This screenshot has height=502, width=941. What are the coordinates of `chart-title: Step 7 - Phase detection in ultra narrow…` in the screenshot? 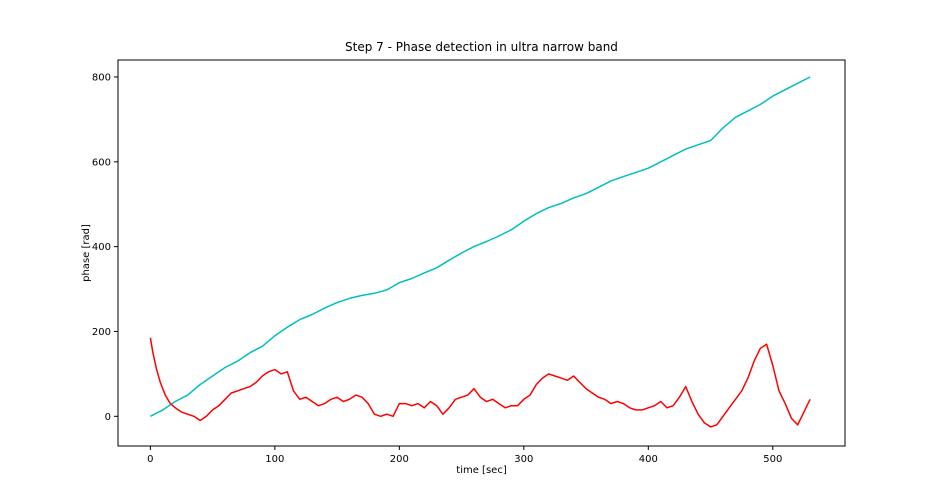 It's located at (481, 47).